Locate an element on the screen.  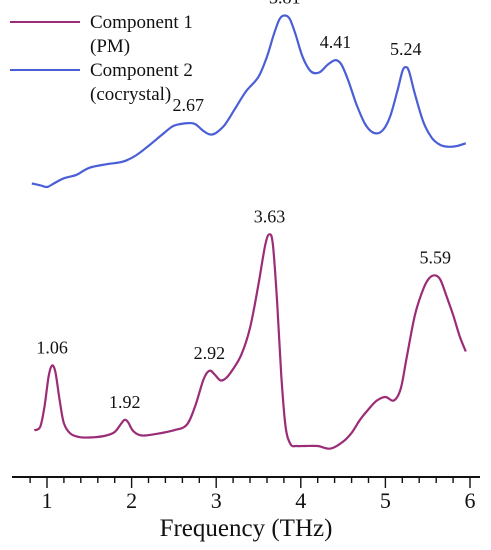
peak-label: 1.06 is located at coordinates (52, 348).